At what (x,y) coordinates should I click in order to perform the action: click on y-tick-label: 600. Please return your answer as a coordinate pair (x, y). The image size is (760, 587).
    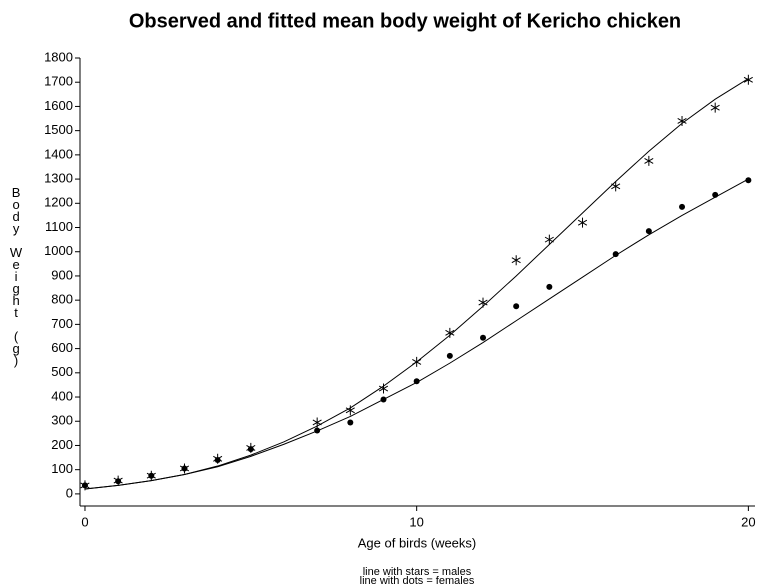
    Looking at the image, I should click on (62, 347).